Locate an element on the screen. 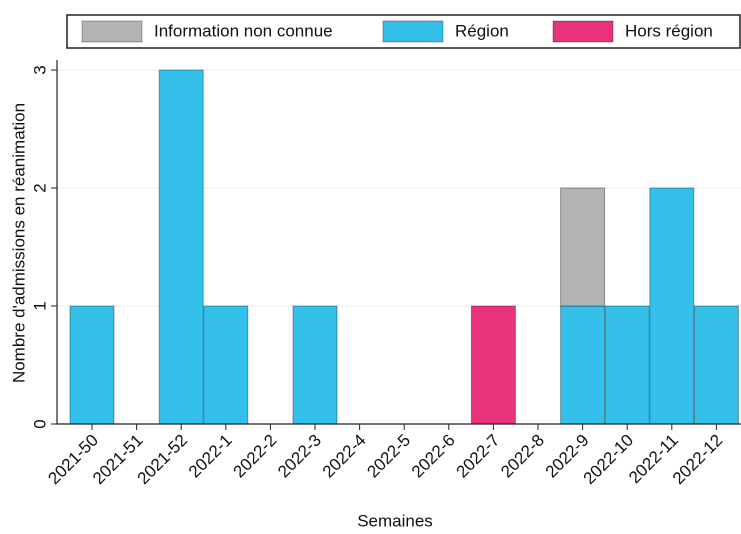 Image resolution: width=741 pixels, height=534 pixels. y-tick-label: 2 is located at coordinates (39, 187).